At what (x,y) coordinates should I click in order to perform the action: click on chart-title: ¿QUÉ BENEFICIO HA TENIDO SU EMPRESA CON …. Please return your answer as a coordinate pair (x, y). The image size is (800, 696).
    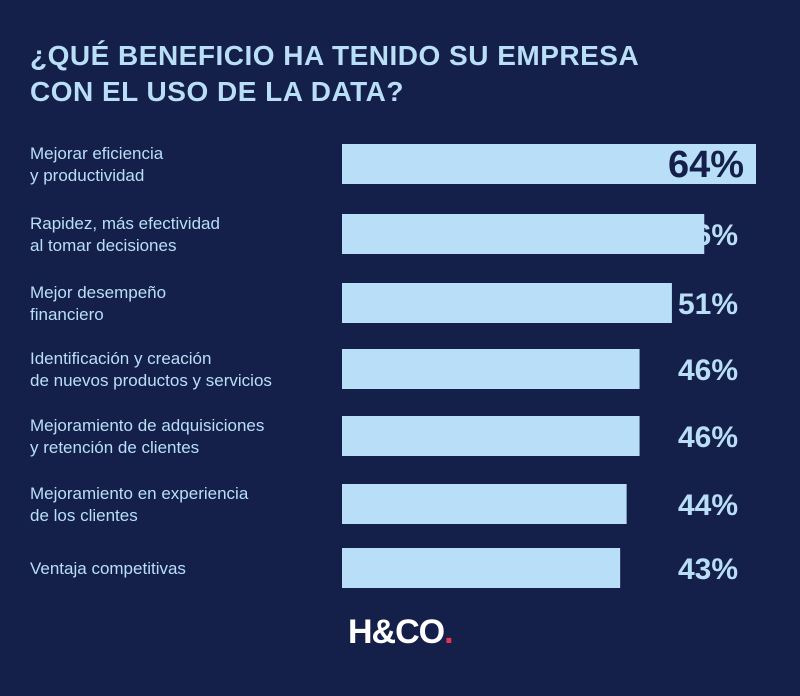
    Looking at the image, I should click on (334, 74).